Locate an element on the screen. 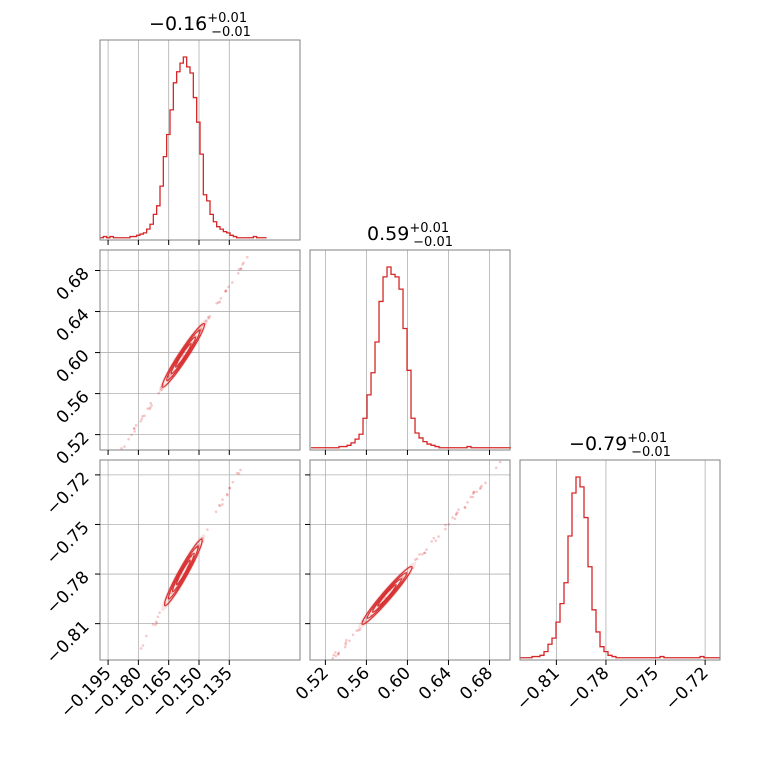 The height and width of the screenshot is (760, 760). hist-panel-2: −0.81−0.78−0.75−0.72 −0.79+0.01 −0.01 is located at coordinates (617, 572).